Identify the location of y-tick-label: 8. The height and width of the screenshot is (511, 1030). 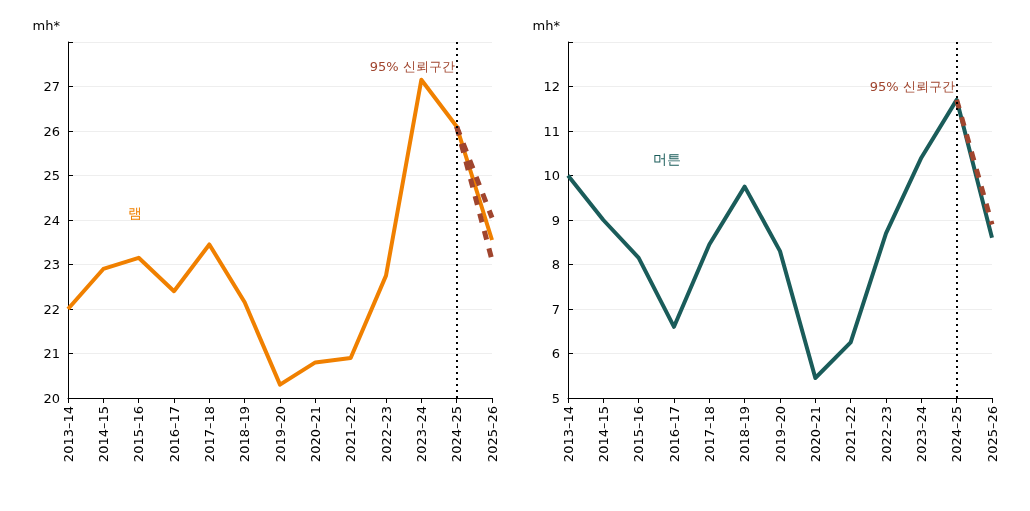
(555, 264).